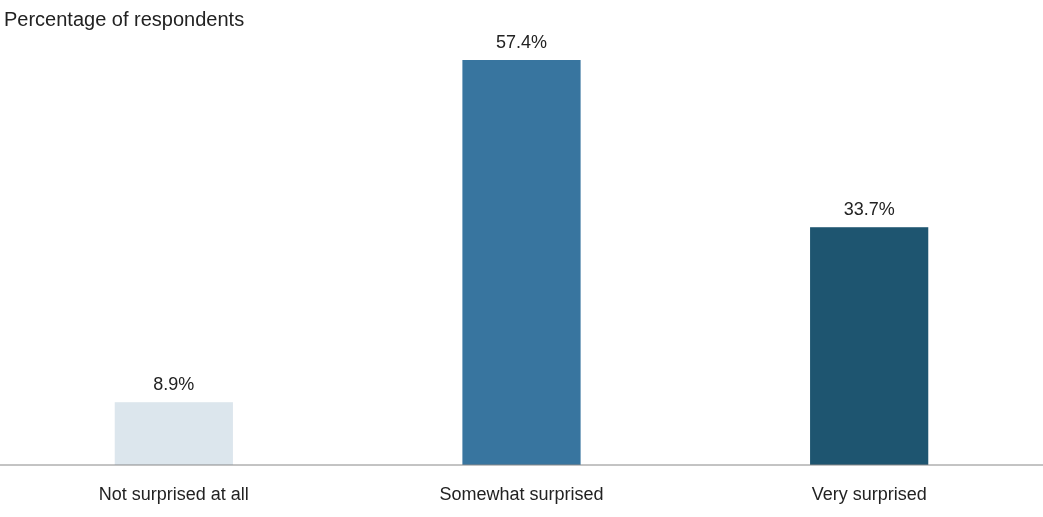  Describe the element at coordinates (173, 494) in the screenshot. I see `x-tick-label: Not surprised at all` at that location.